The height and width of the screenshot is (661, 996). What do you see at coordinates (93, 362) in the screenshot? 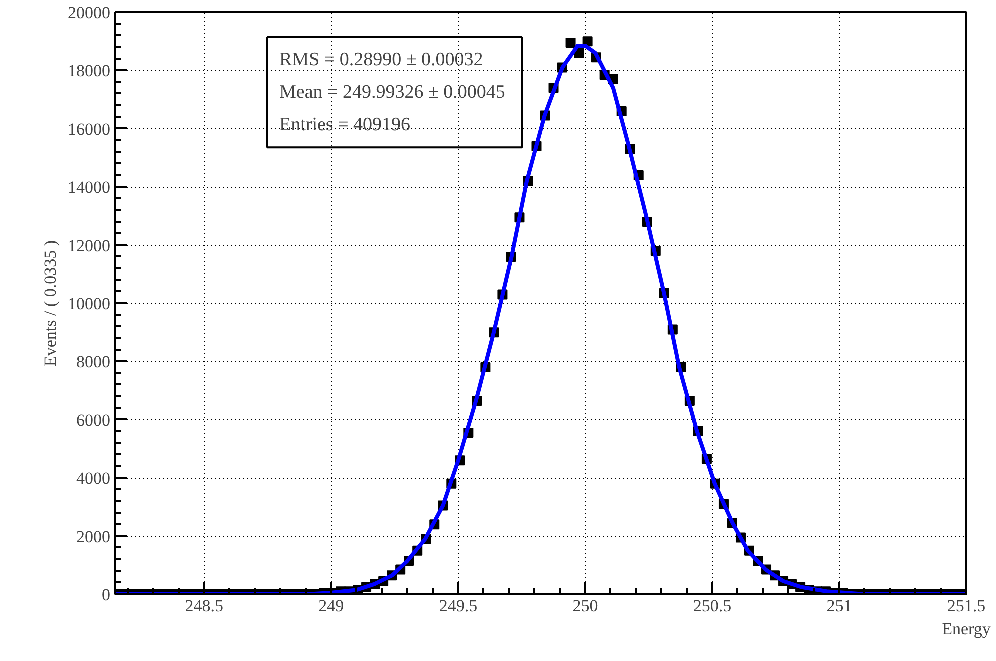
I see `y-tick-label: 8000` at bounding box center [93, 362].